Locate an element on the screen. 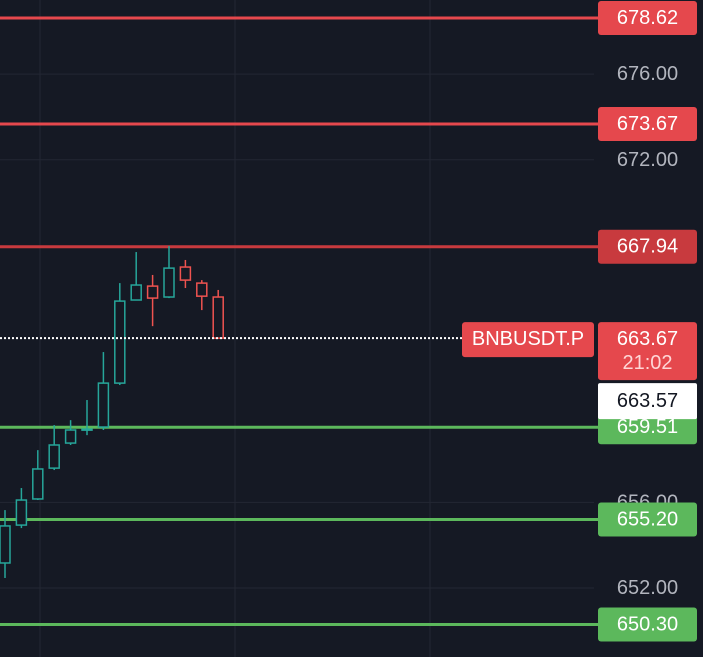 Image resolution: width=703 pixels, height=657 pixels. countdown-label: 21:02 is located at coordinates (647, 363).